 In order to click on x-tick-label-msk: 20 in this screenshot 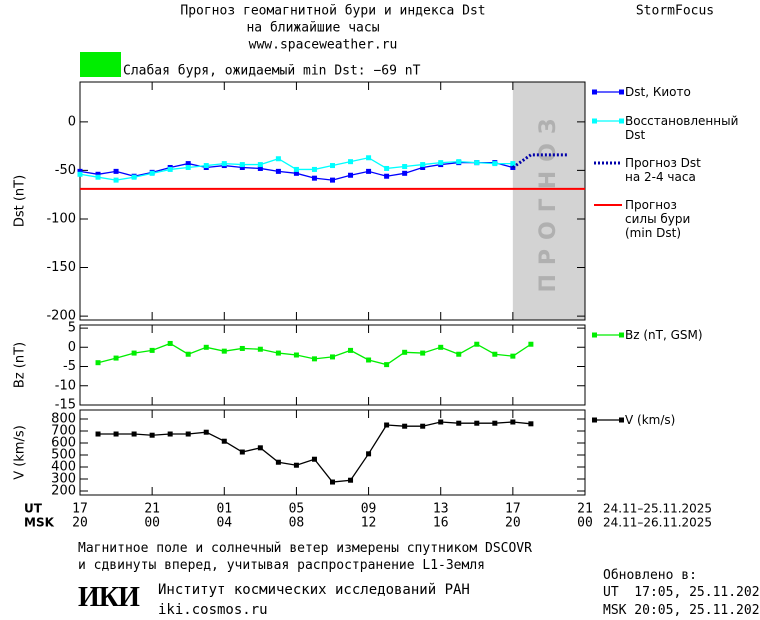, I will do `click(80, 523)`.